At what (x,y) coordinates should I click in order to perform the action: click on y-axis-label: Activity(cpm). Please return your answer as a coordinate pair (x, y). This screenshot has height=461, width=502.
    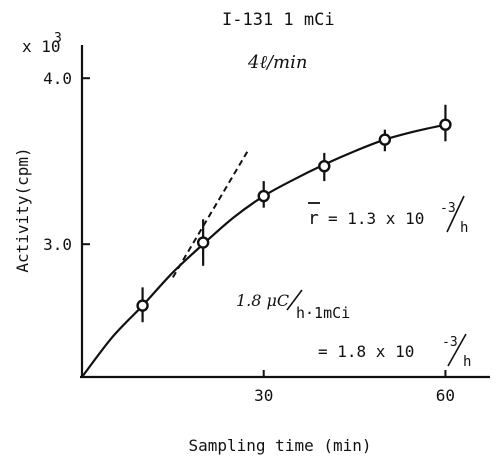
    Looking at the image, I should click on (22, 209).